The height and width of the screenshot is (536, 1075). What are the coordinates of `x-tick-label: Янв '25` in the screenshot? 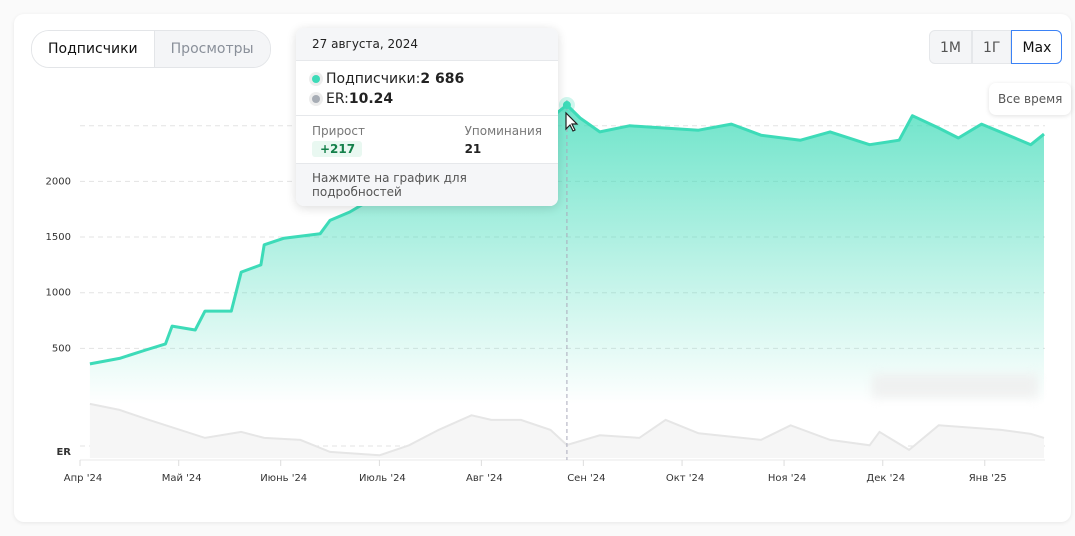 It's located at (988, 478).